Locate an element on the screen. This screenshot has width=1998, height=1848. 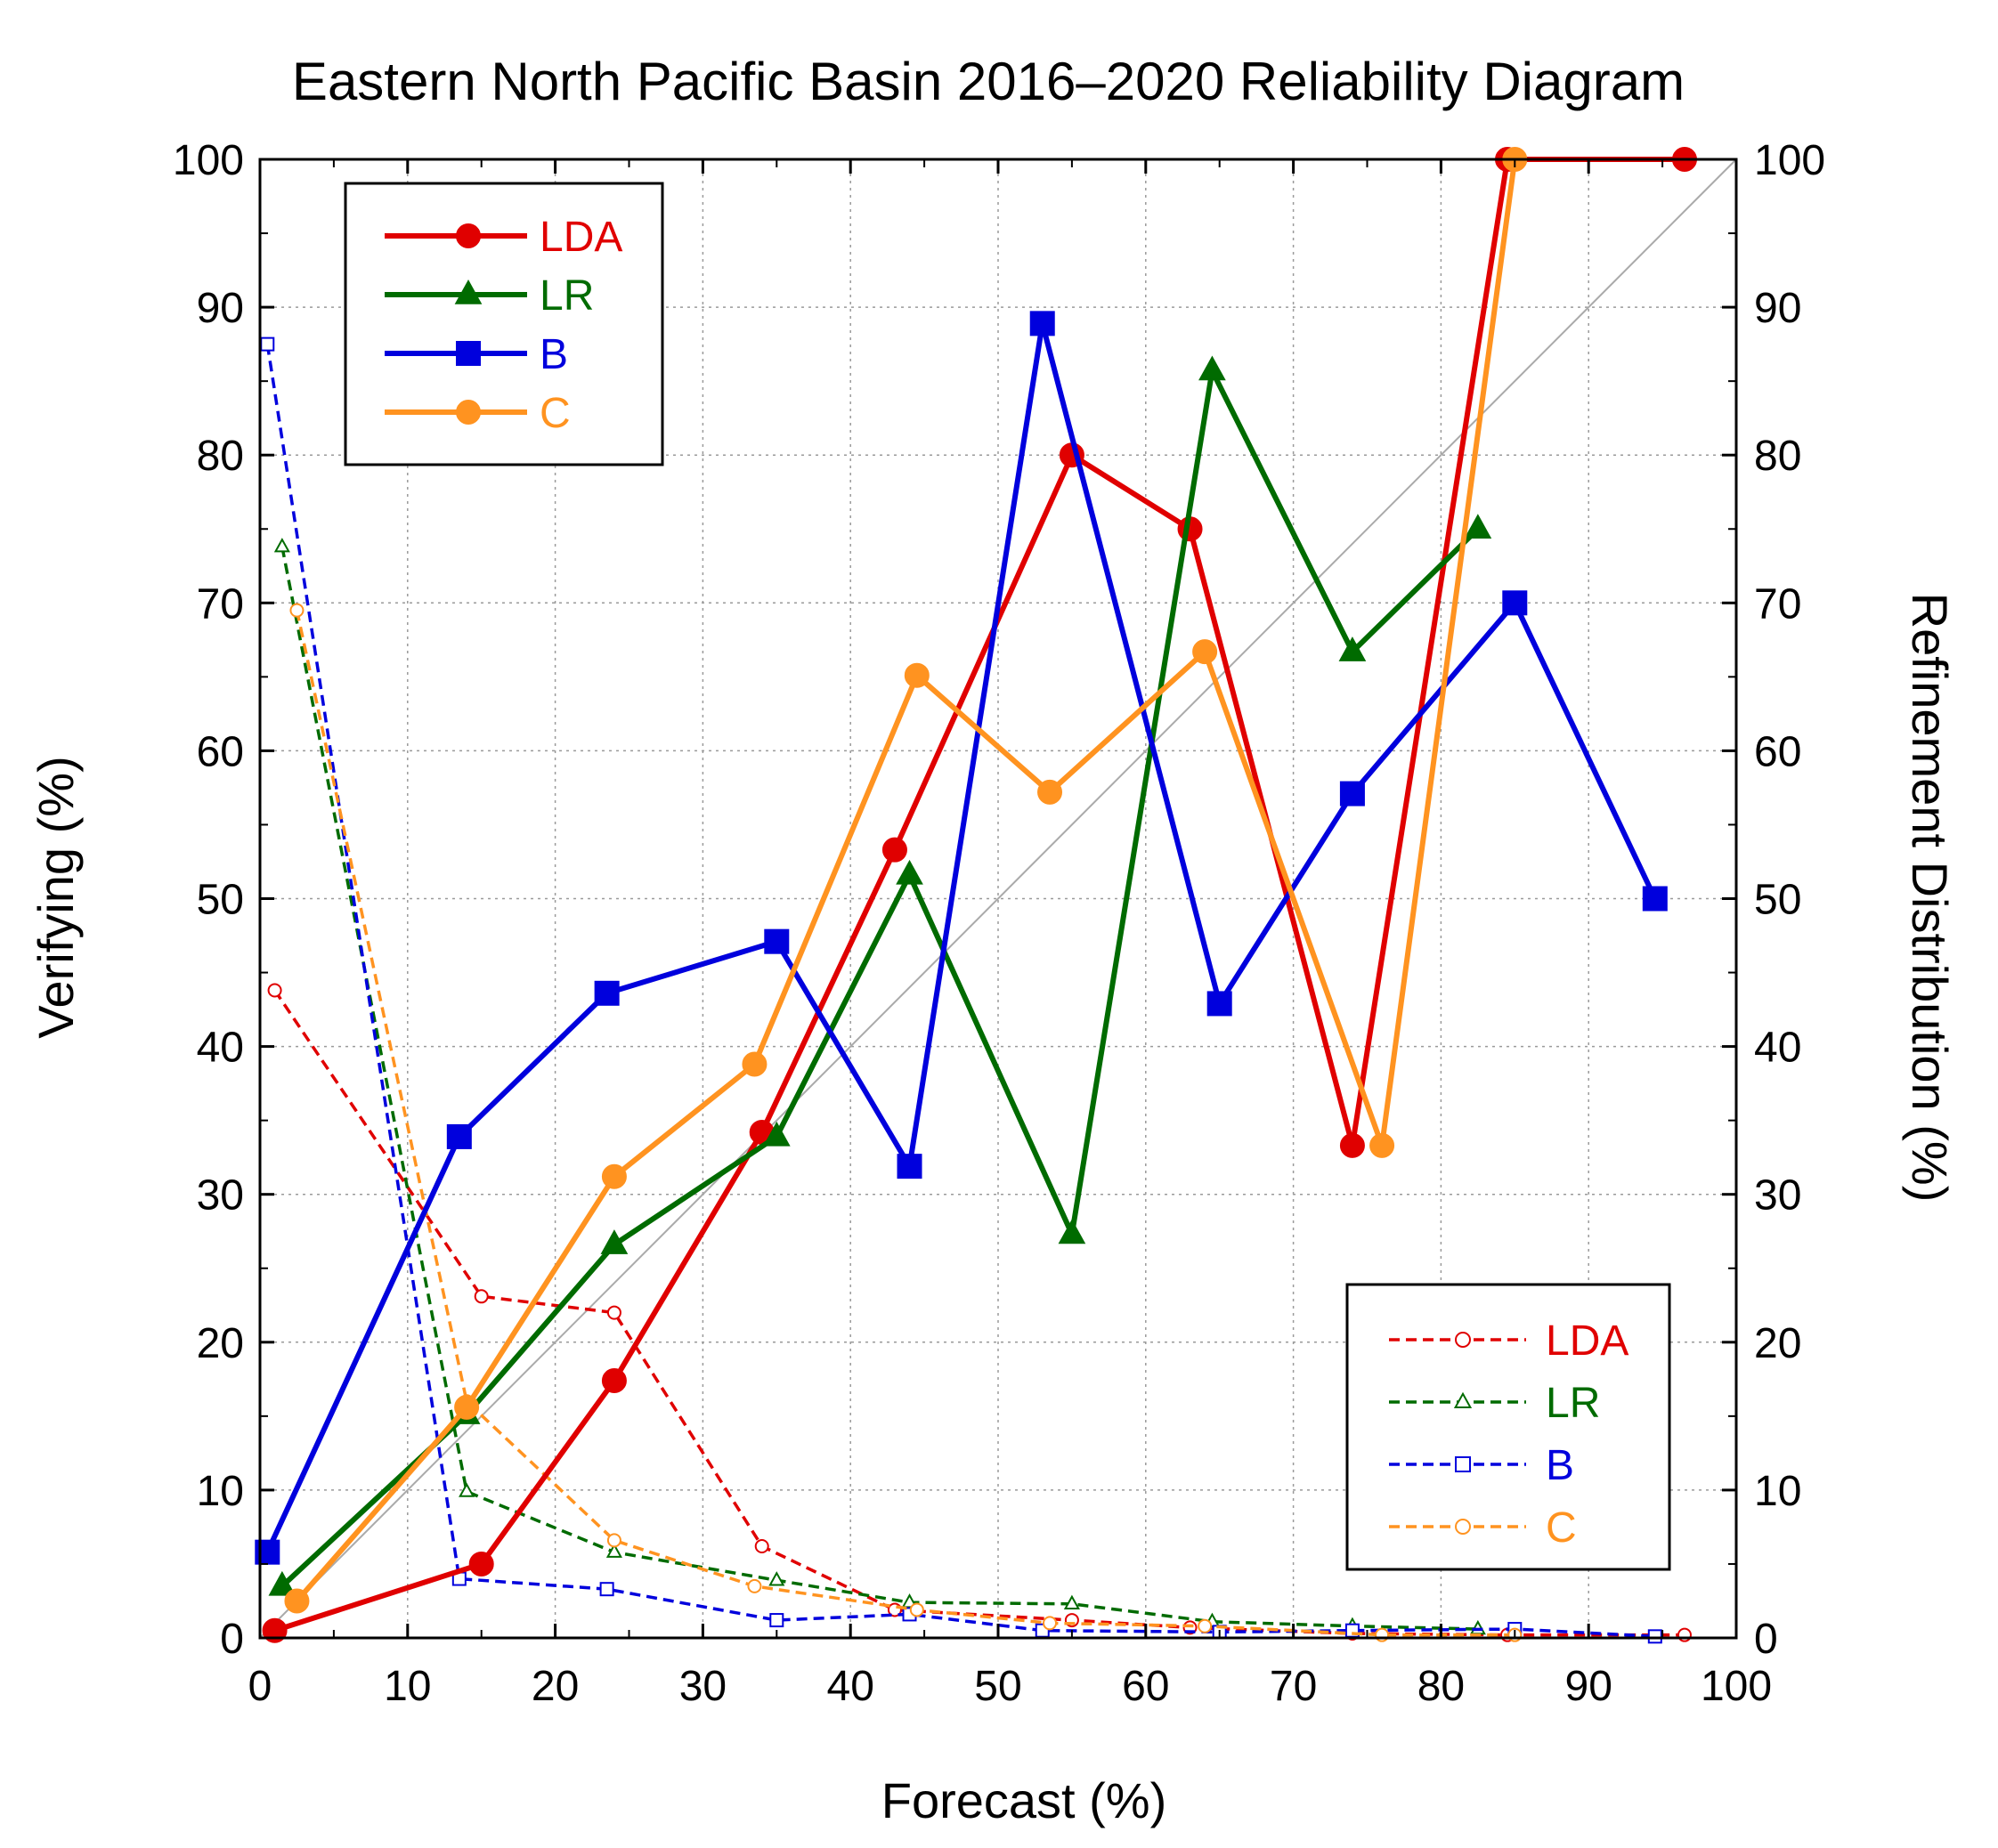
y2-tick-label: 100 is located at coordinates (1789, 160).